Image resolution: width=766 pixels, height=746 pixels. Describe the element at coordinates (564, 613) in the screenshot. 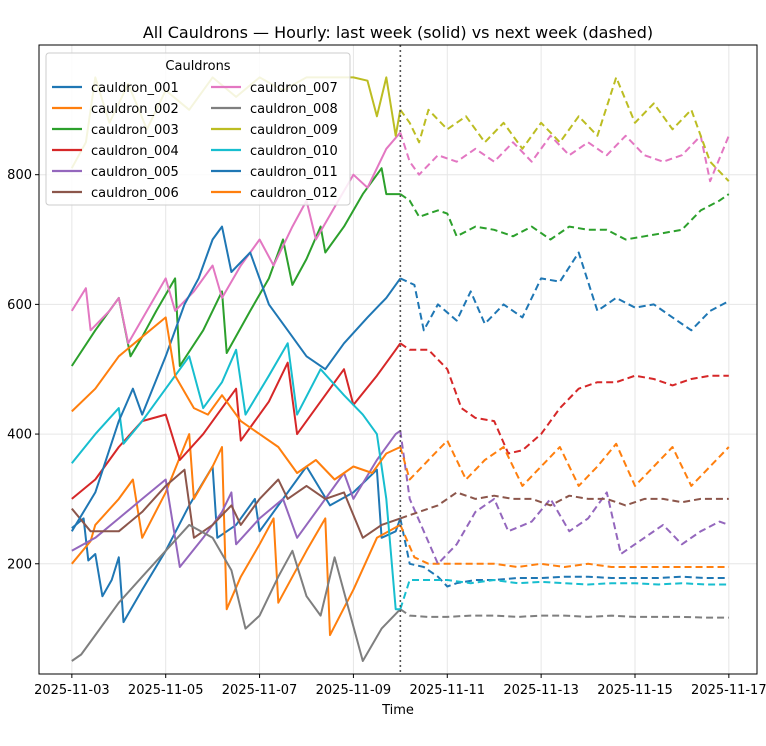

I see `cauldron_008-future-line` at that location.